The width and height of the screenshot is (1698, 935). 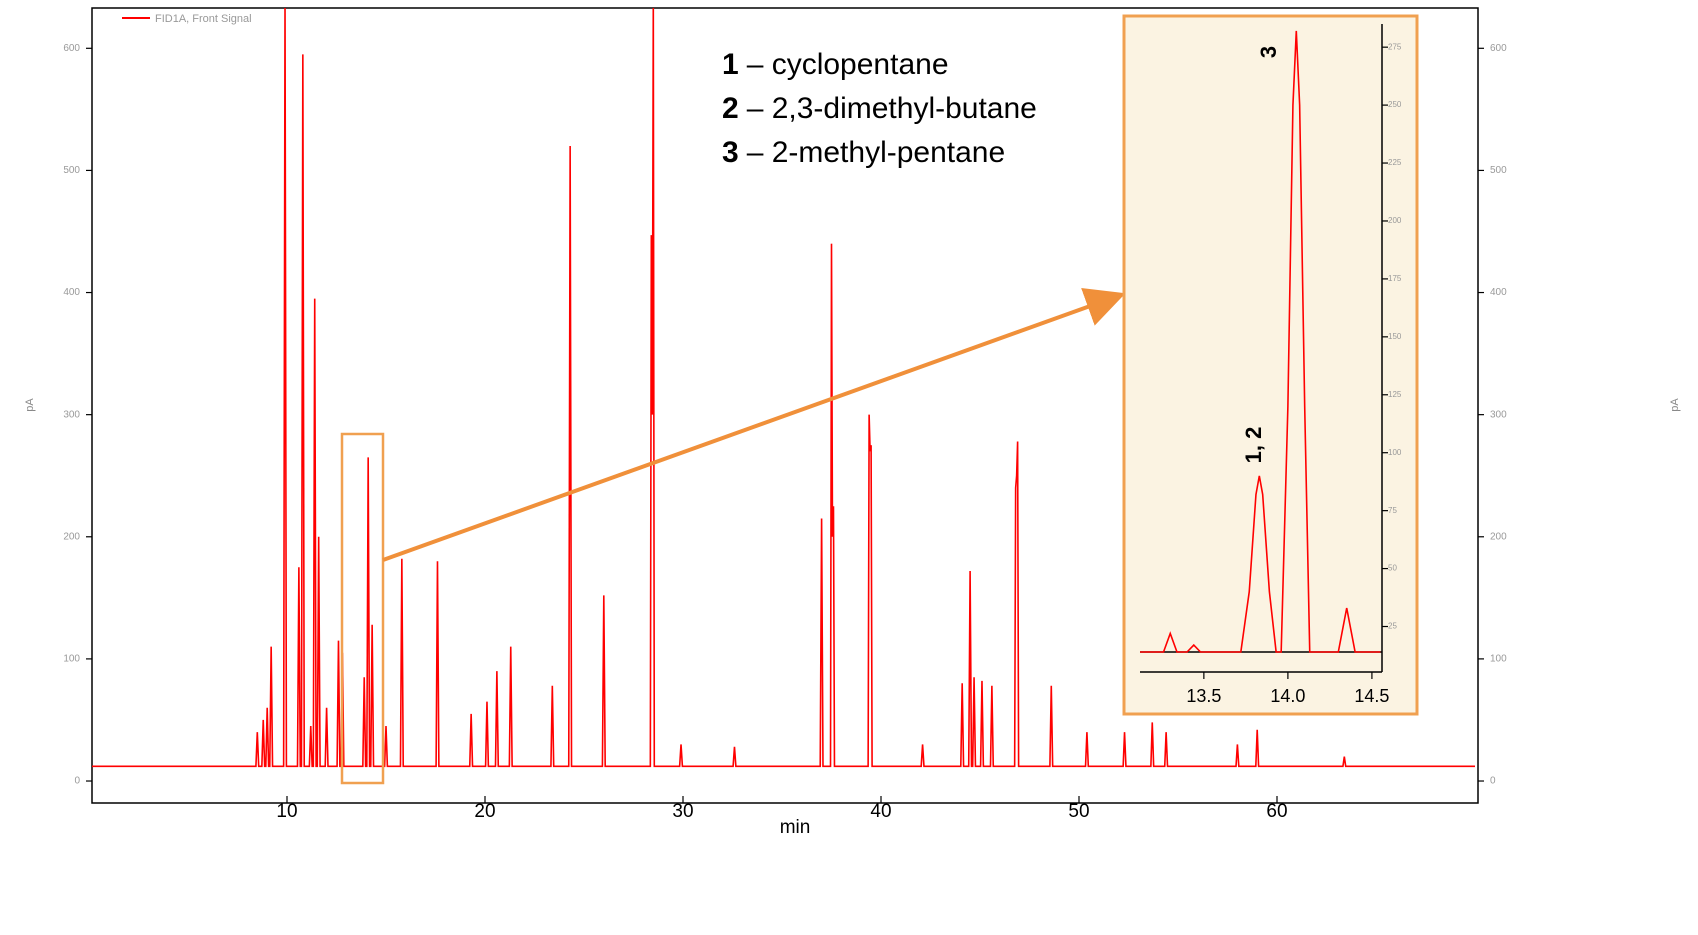 I want to click on inset-panel, so click(x=1270, y=365).